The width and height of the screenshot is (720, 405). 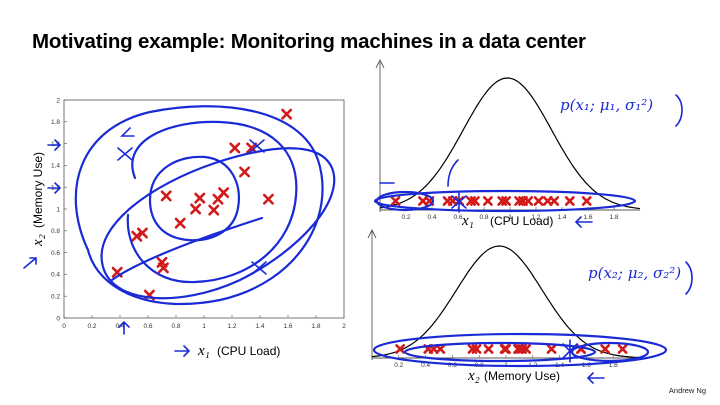 I want to click on annotation-density2-arrow, so click(x=595, y=378).